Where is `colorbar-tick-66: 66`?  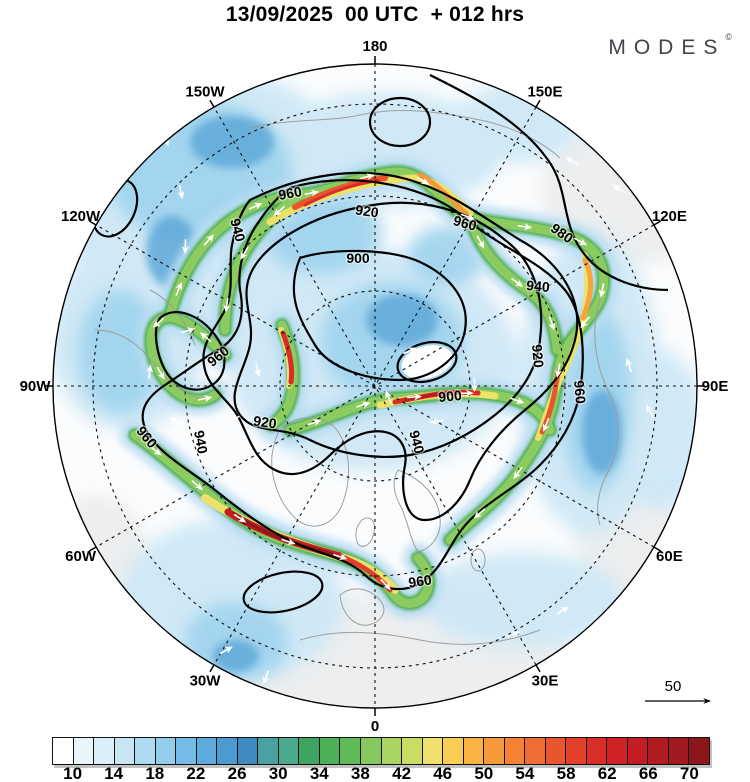 colorbar-tick-66: 66 is located at coordinates (648, 773).